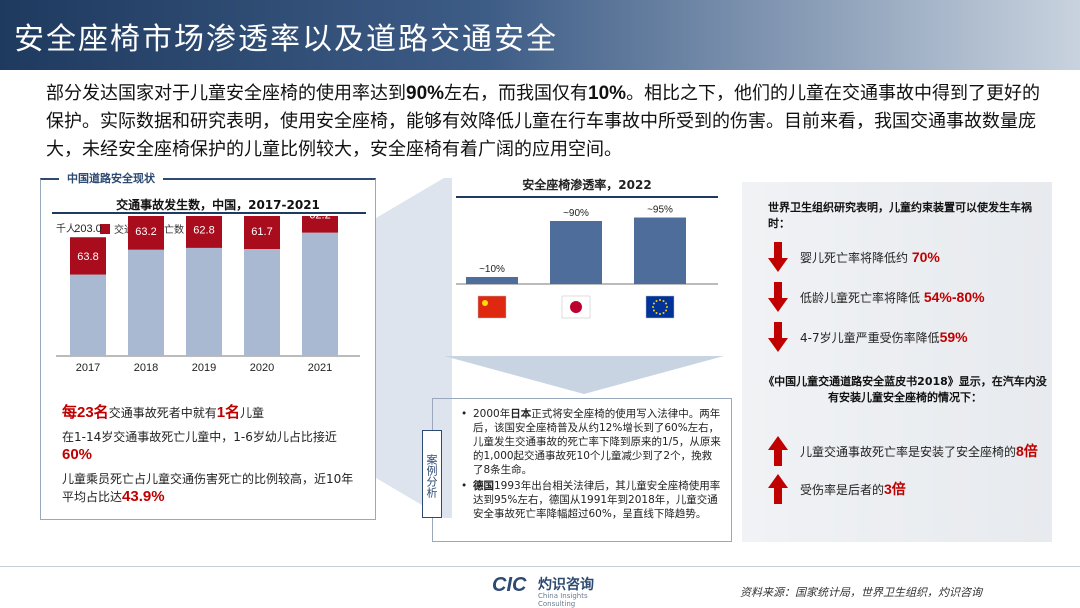 Image resolution: width=1080 pixels, height=608 pixels. I want to click on penetration-chart-title: 安全座椅渗透率，2022, so click(587, 185).